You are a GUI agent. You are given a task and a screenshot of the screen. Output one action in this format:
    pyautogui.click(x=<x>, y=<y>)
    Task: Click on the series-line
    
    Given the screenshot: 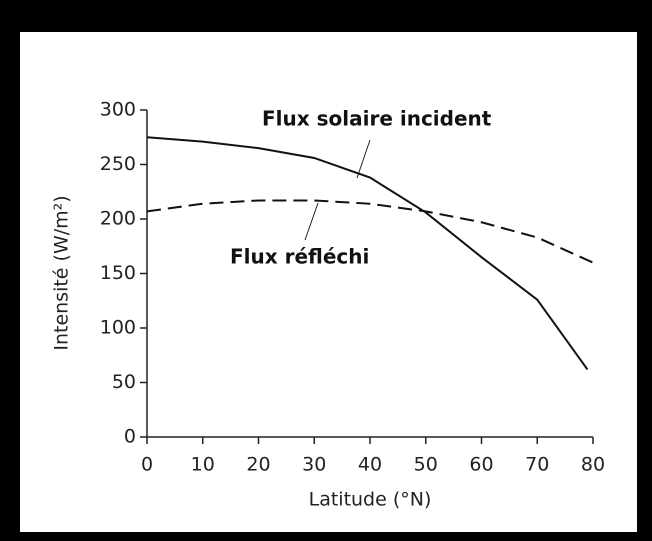 What is the action you would take?
    pyautogui.click(x=370, y=231)
    